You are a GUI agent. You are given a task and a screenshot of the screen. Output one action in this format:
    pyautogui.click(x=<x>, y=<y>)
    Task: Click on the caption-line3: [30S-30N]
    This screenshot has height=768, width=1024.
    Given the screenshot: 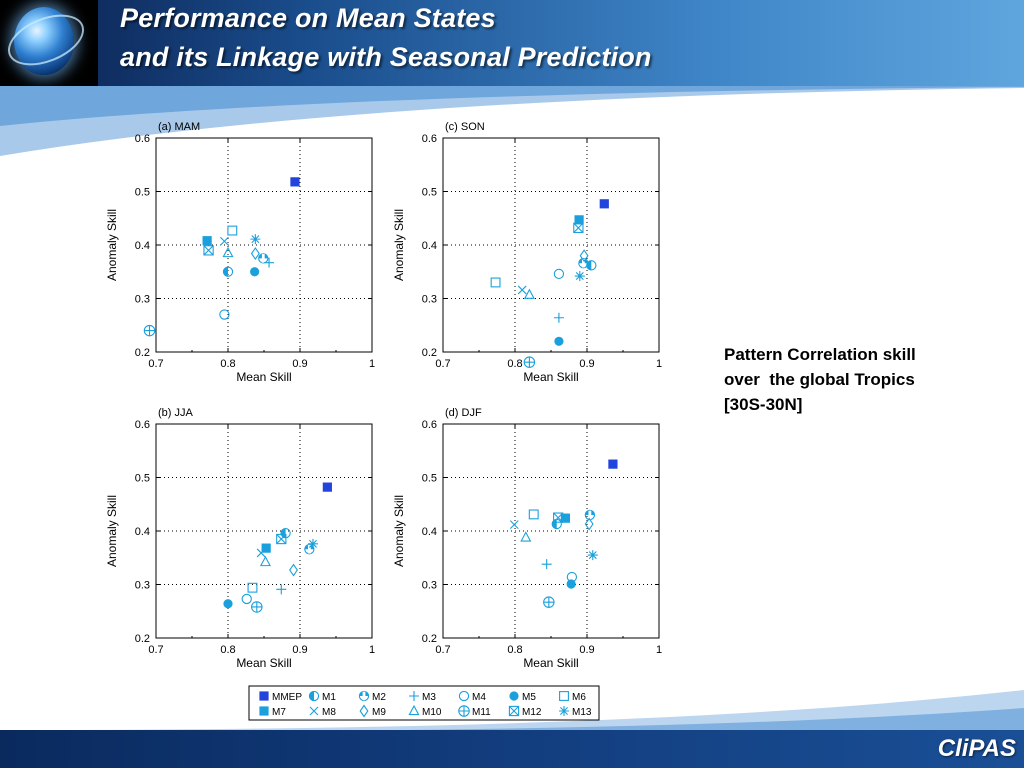 What is the action you would take?
    pyautogui.click(x=763, y=404)
    